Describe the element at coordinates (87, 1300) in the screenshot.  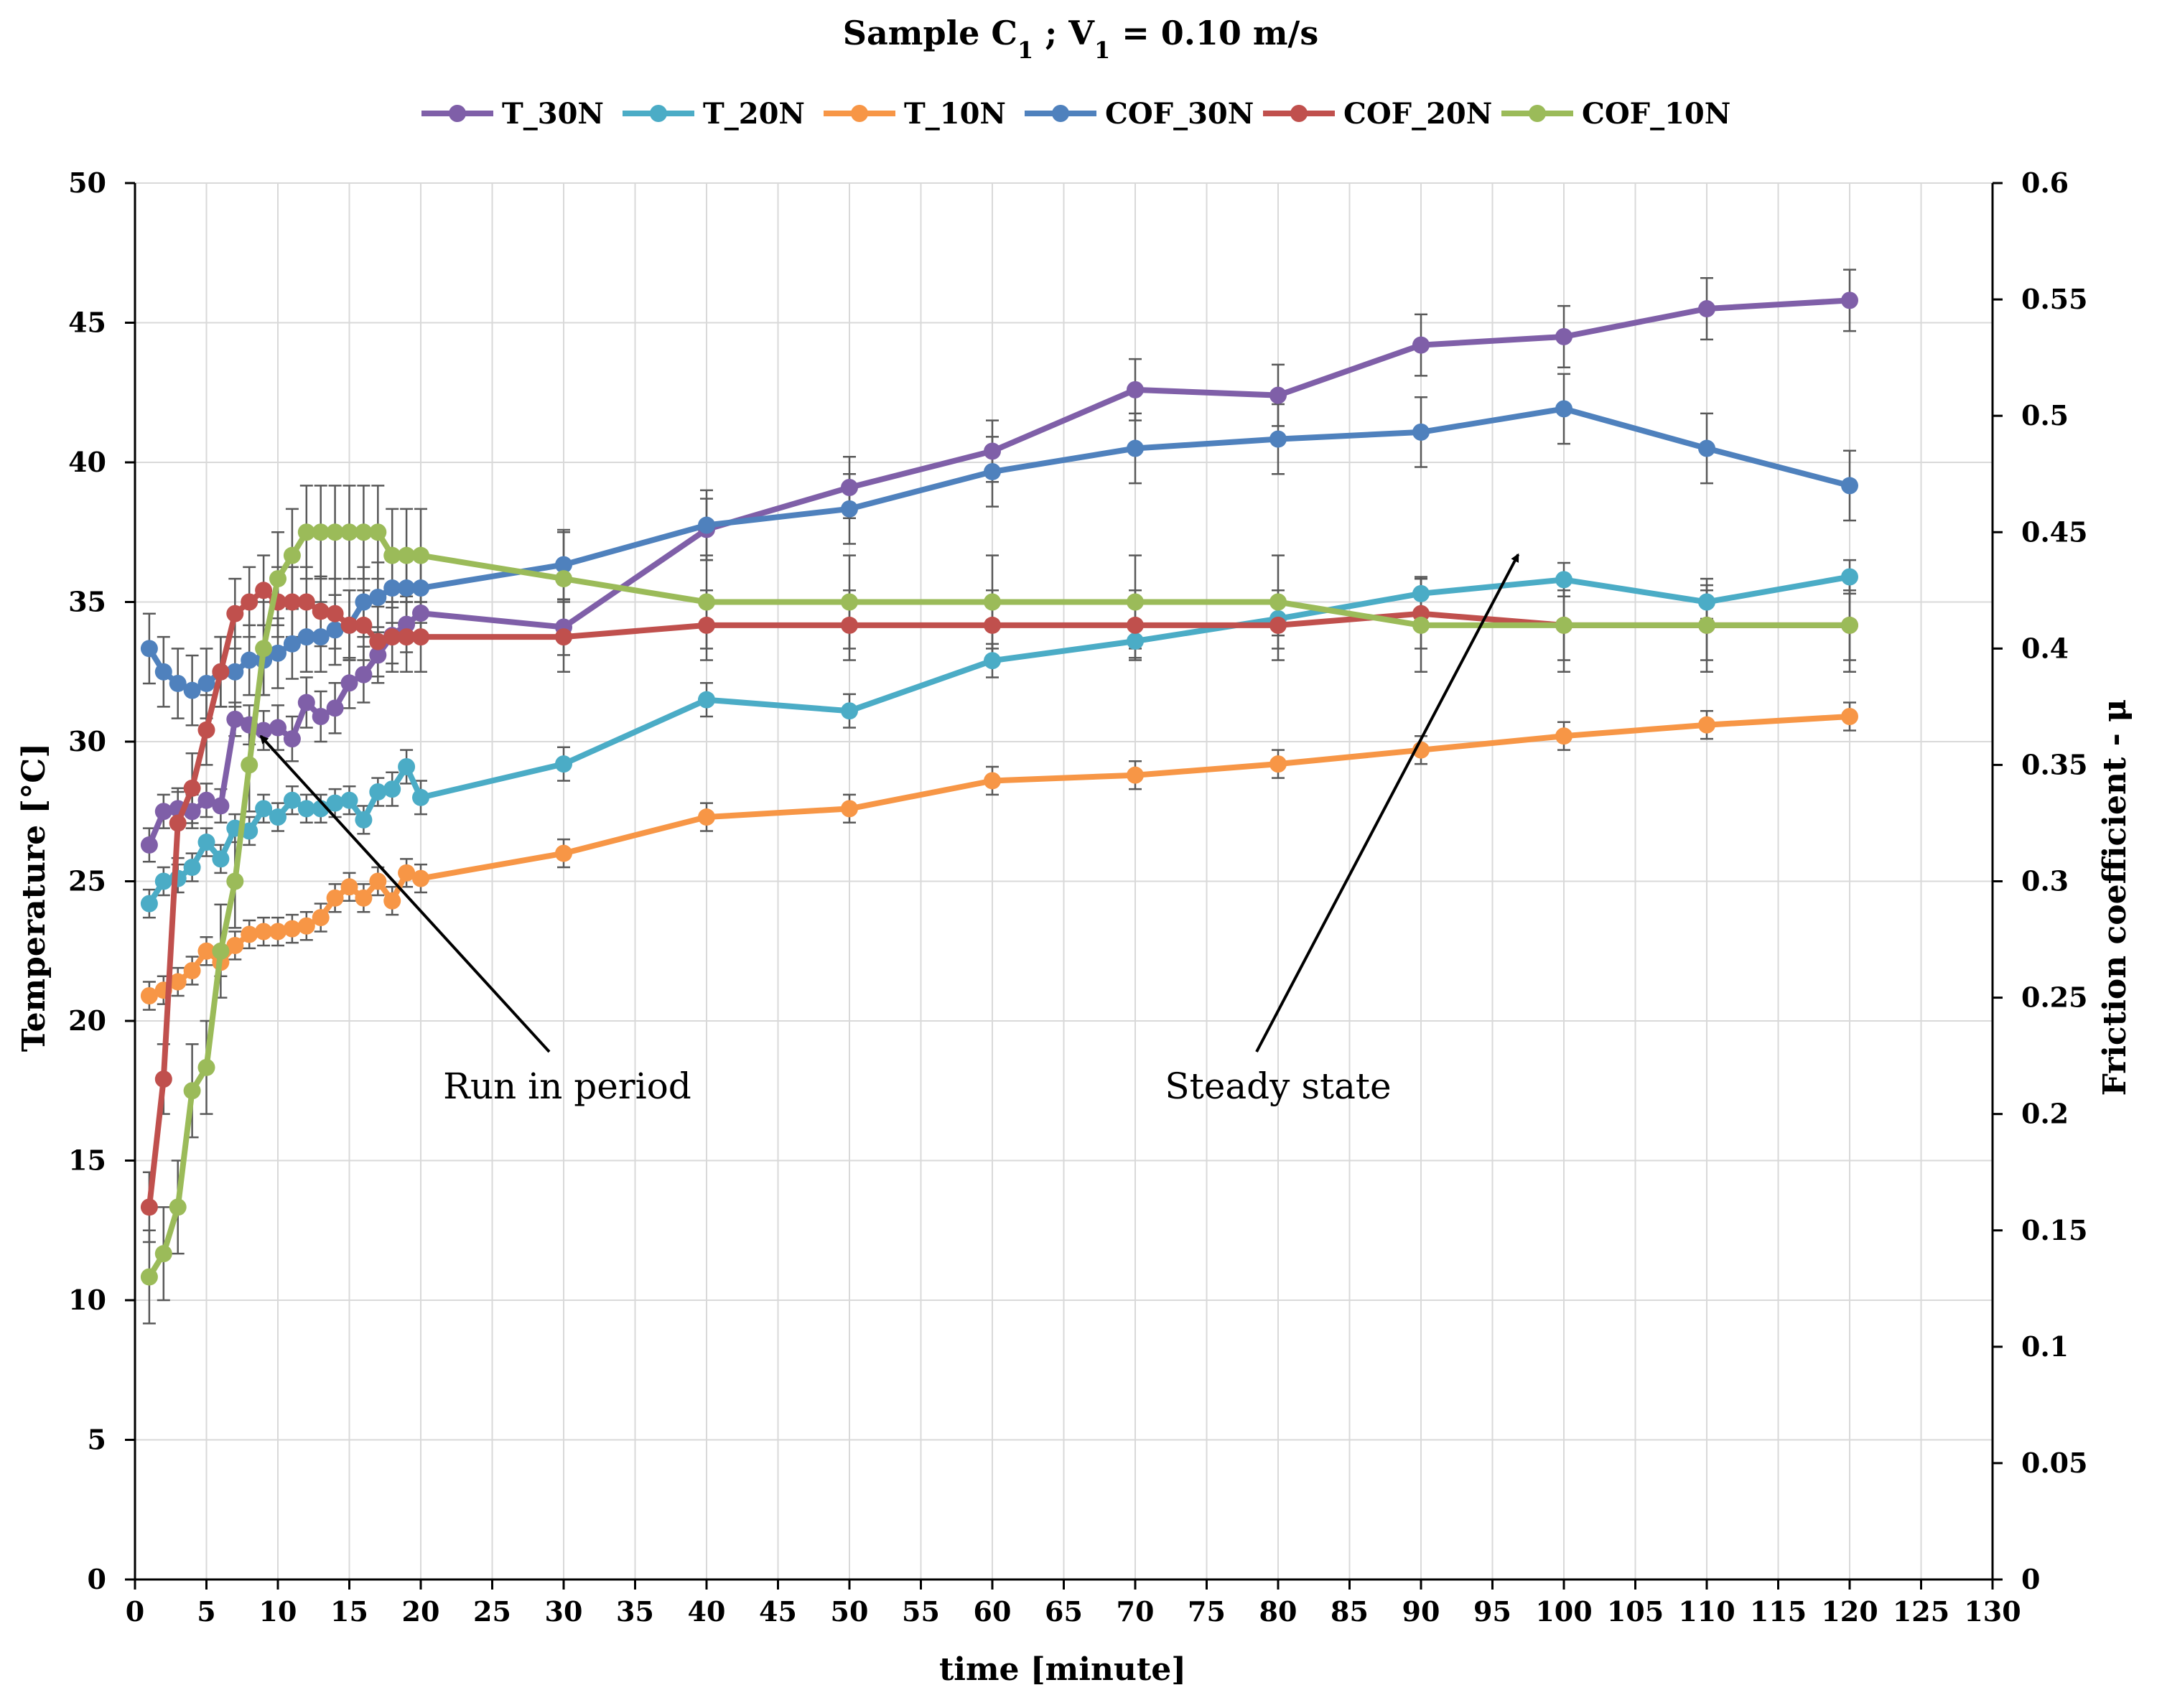
I see `y-left-tick-label: 10` at that location.